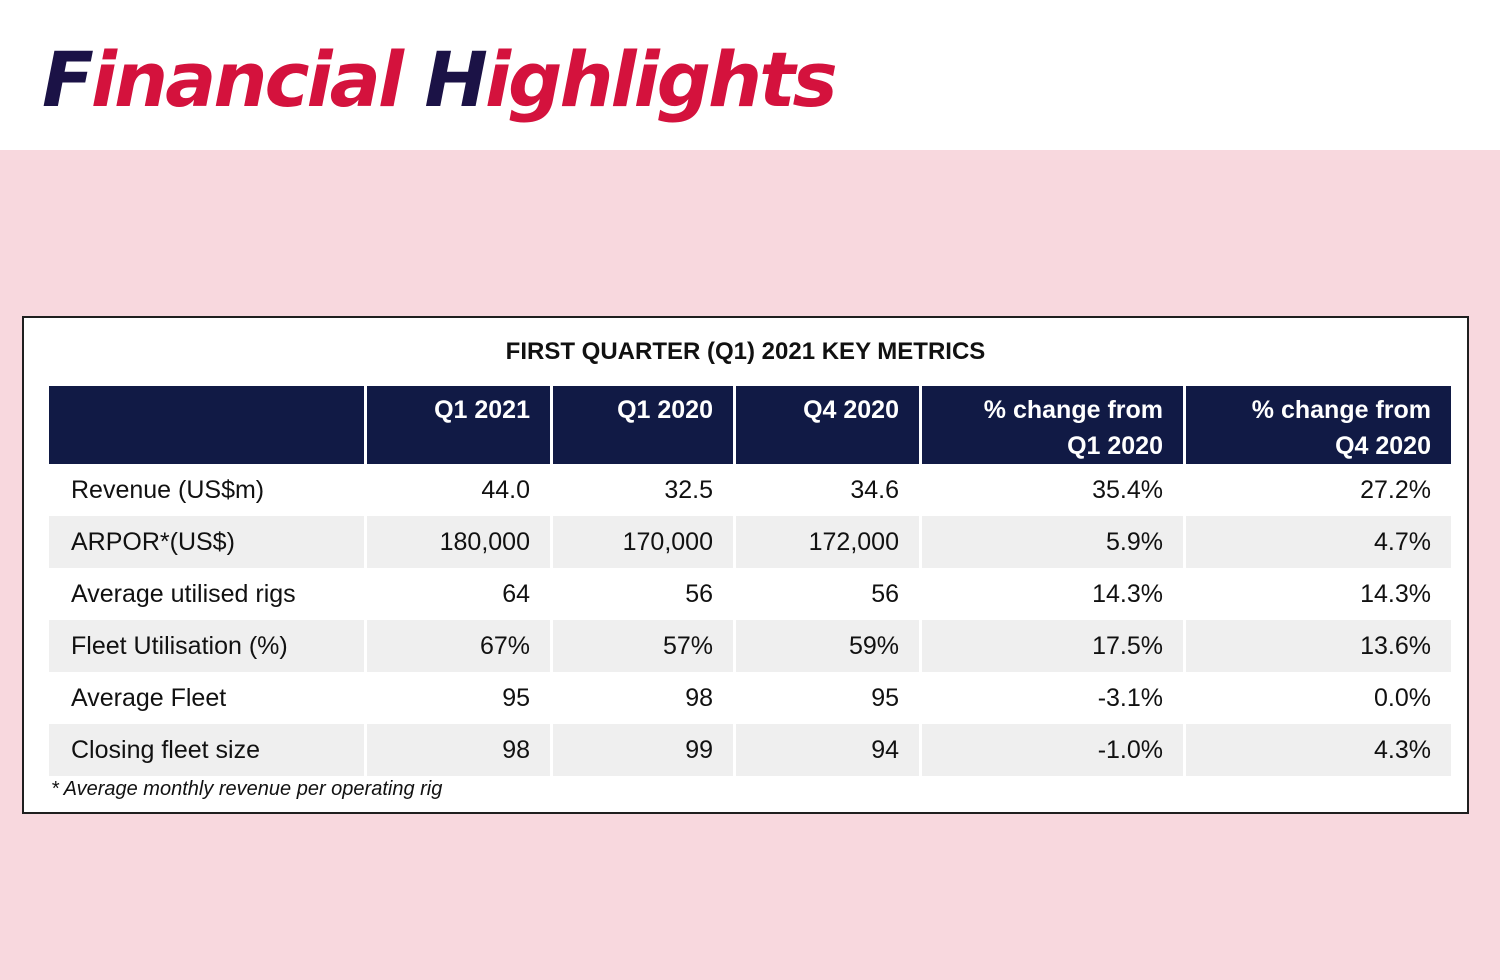 The image size is (1500, 980). I want to click on table-cell: 64, so click(460, 594).